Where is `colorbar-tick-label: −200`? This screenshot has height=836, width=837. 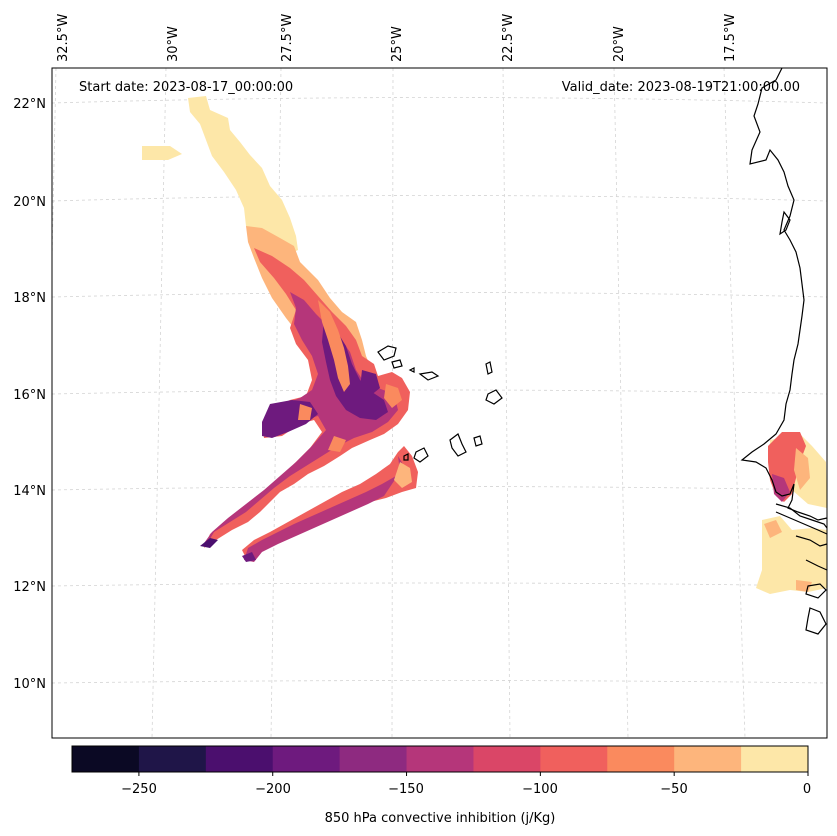 colorbar-tick-label: −200 is located at coordinates (273, 789).